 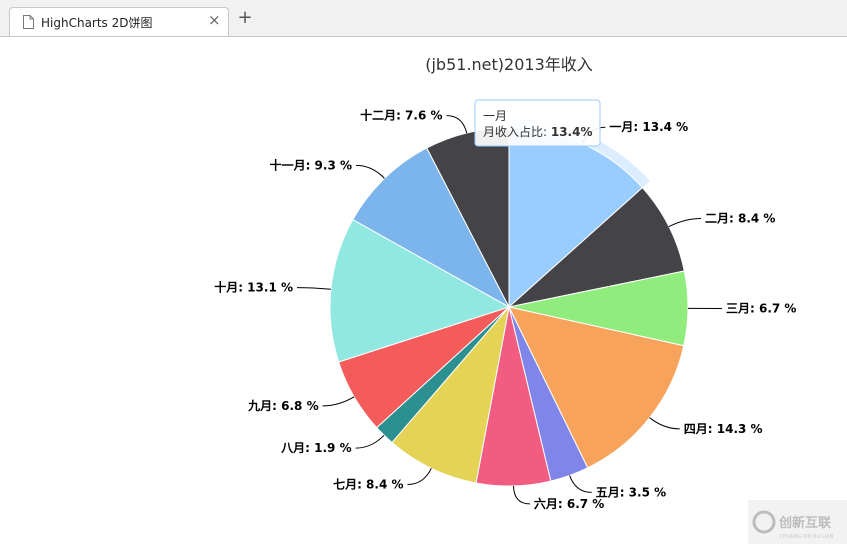 What do you see at coordinates (804, 523) in the screenshot?
I see `watermark-text: 创新互联` at bounding box center [804, 523].